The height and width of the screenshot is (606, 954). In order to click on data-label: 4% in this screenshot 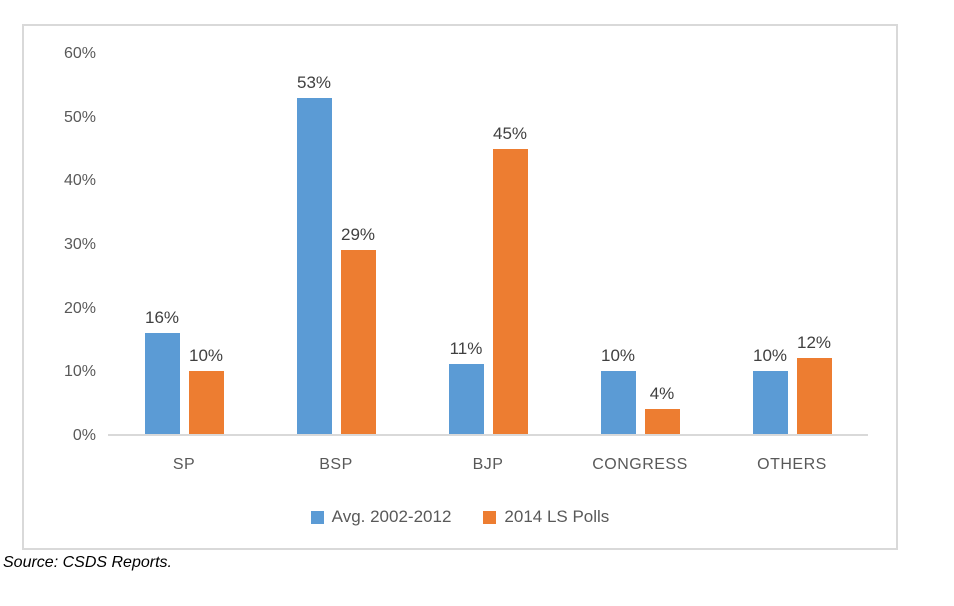, I will do `click(662, 393)`.